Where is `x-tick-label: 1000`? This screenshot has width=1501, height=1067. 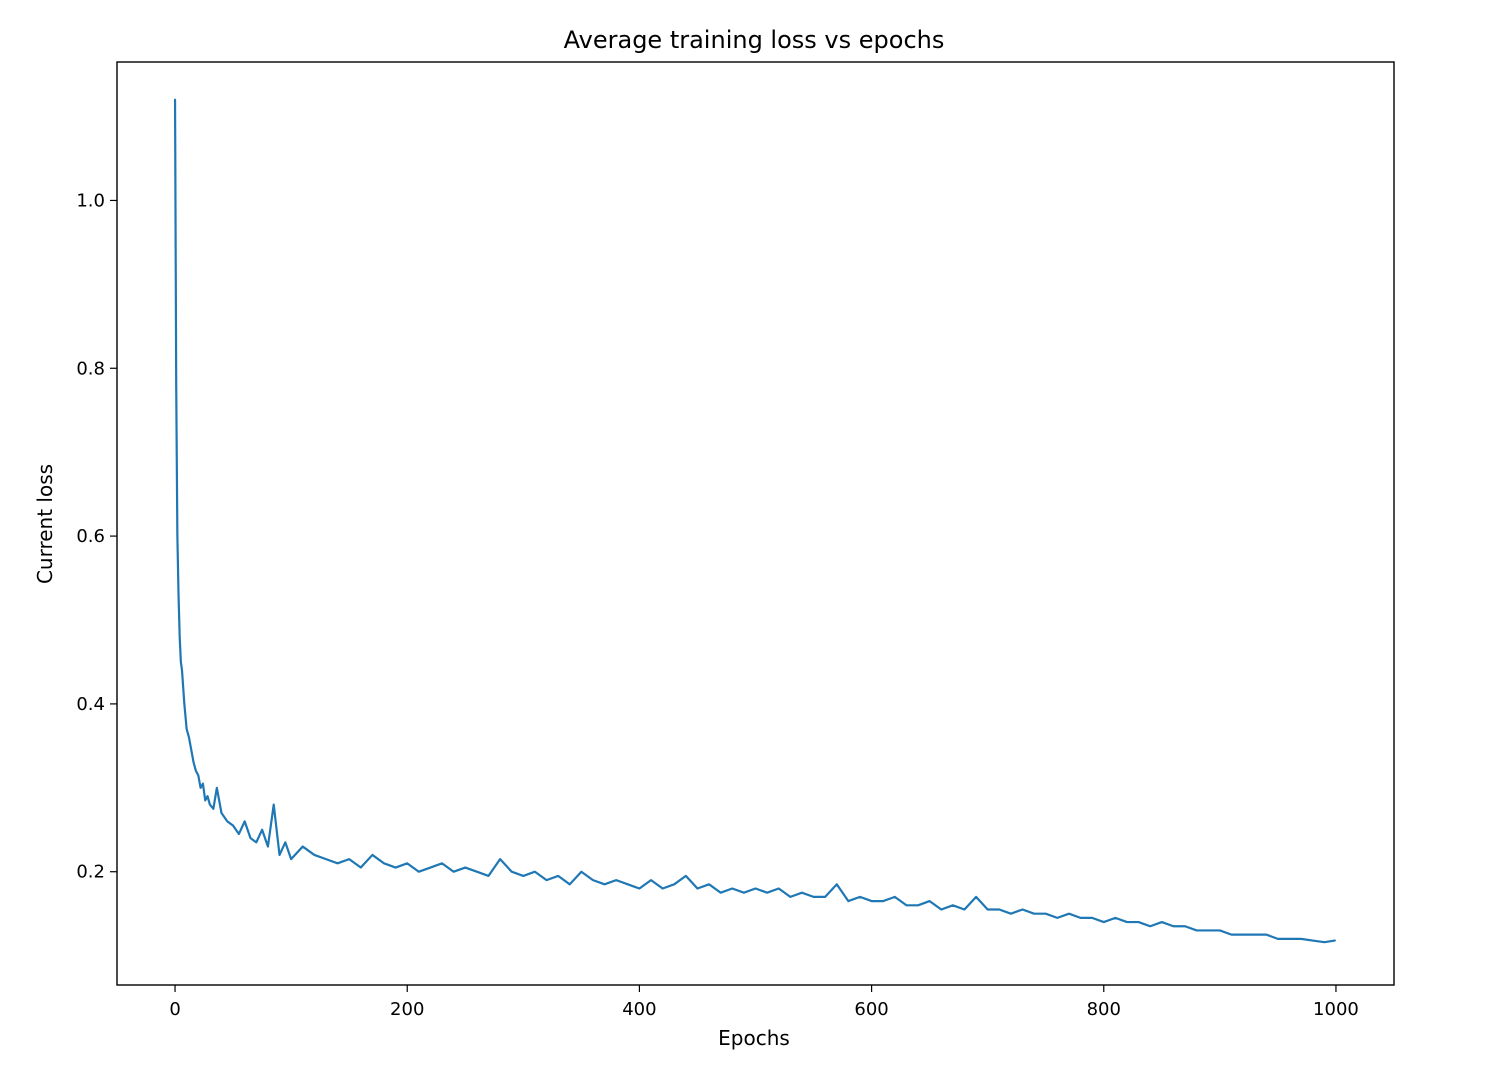 x-tick-label: 1000 is located at coordinates (1336, 1009).